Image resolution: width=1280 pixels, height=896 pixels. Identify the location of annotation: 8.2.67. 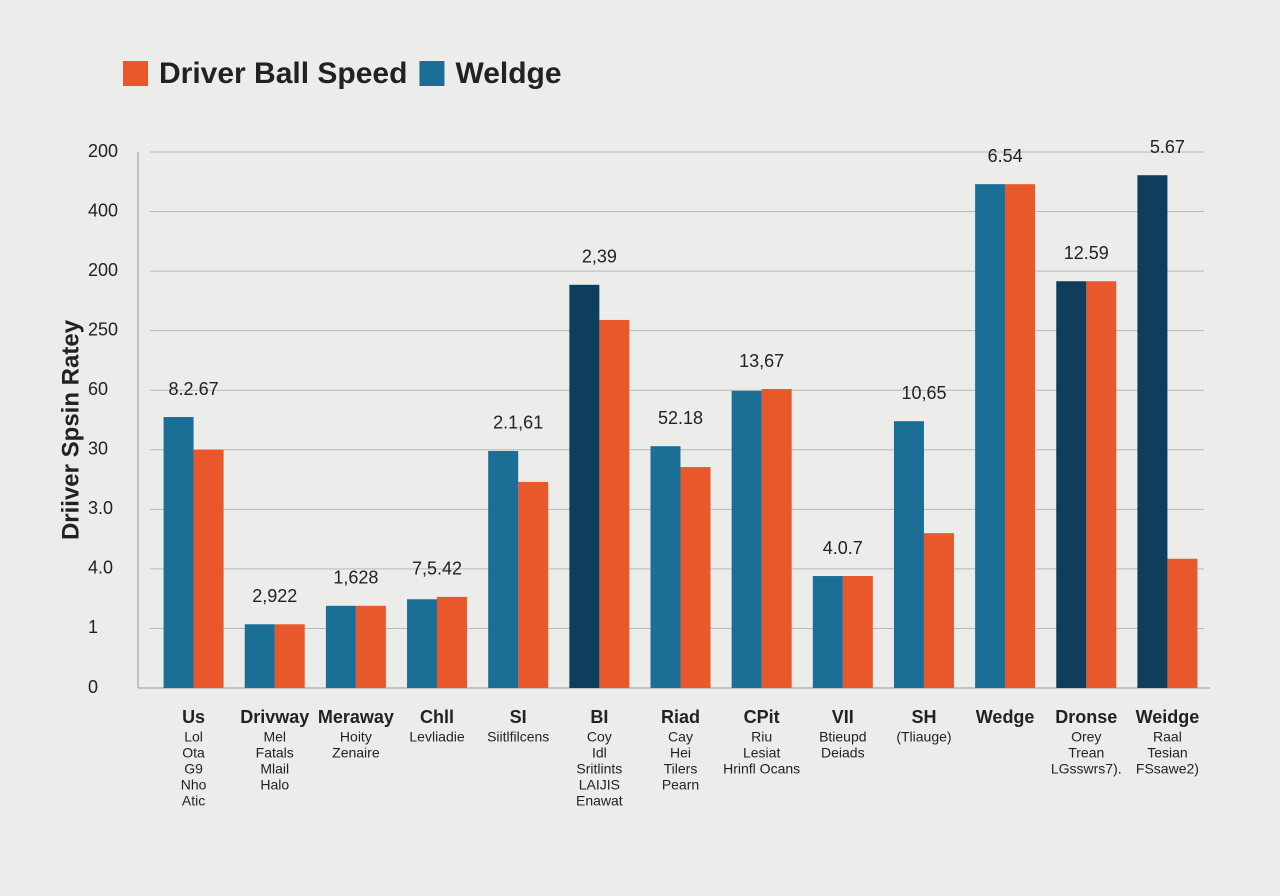
(194, 389).